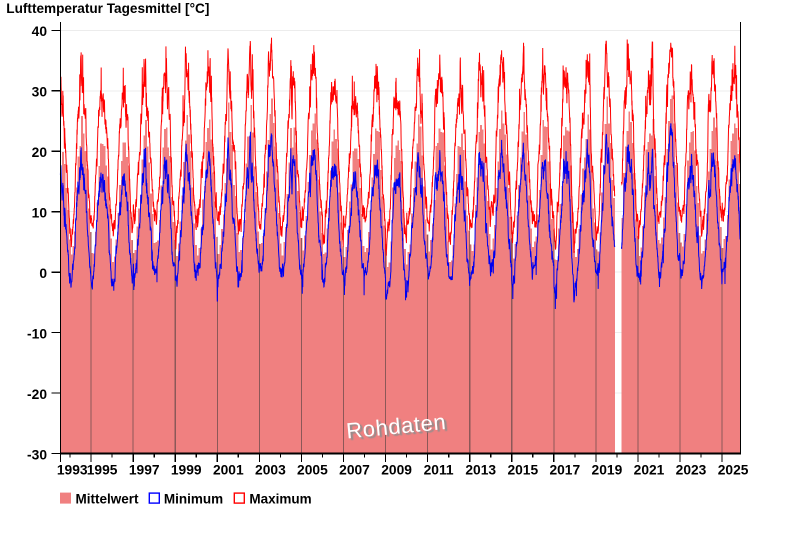  Describe the element at coordinates (649, 470) in the screenshot. I see `svg-text: 2021` at that location.